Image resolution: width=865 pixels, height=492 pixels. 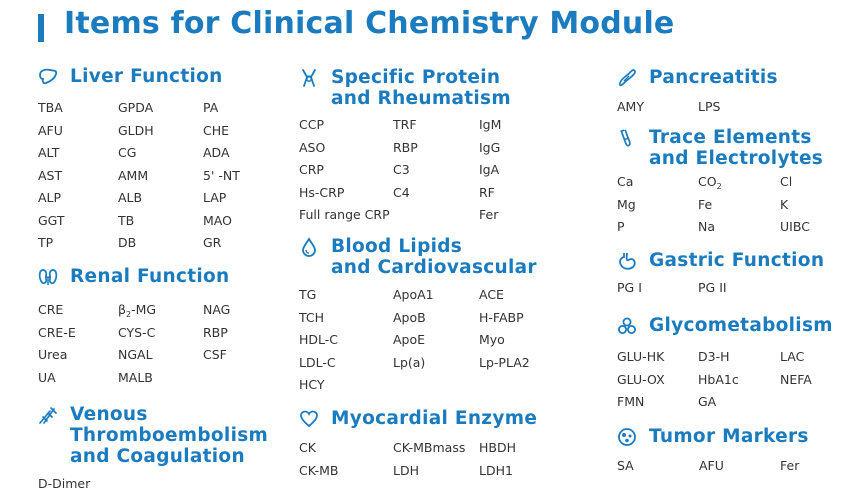 What do you see at coordinates (490, 147) in the screenshot?
I see `test-item: IgG` at bounding box center [490, 147].